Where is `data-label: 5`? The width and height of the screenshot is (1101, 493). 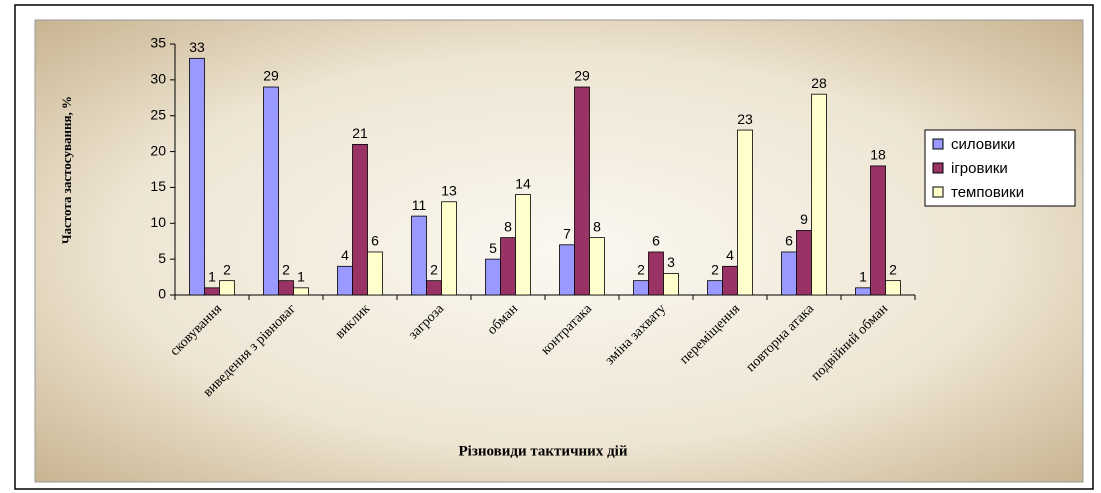 data-label: 5 is located at coordinates (493, 248).